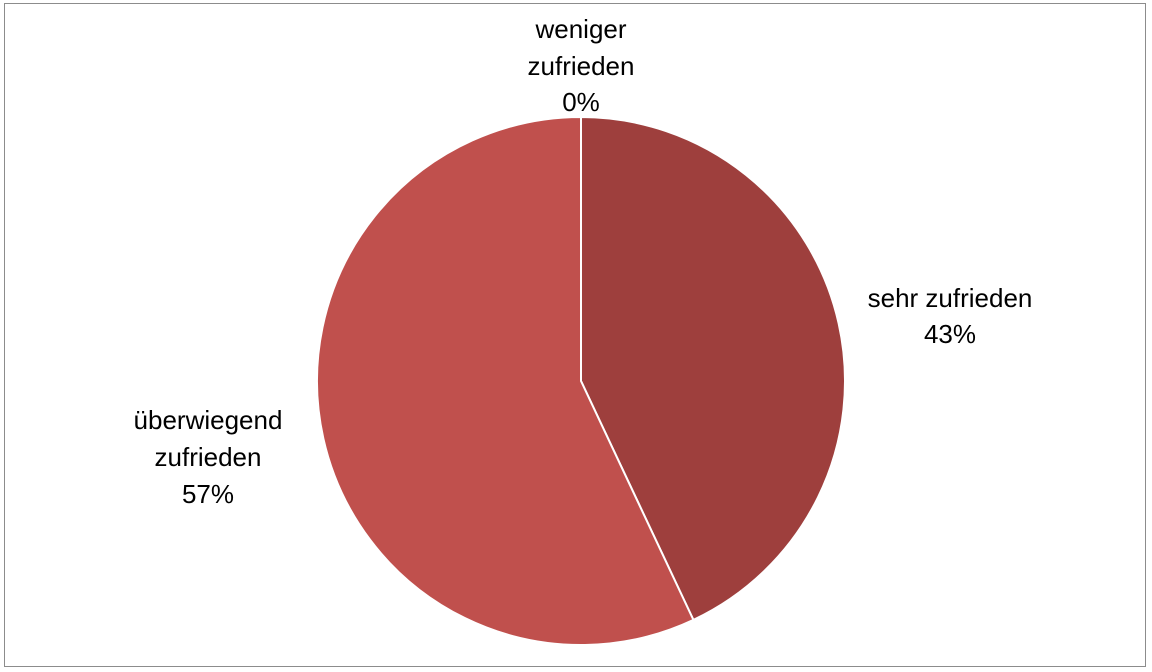  Describe the element at coordinates (208, 457) in the screenshot. I see `data-label-überwiegend-zufrieden: überwiegend zufrieden 57%` at that location.